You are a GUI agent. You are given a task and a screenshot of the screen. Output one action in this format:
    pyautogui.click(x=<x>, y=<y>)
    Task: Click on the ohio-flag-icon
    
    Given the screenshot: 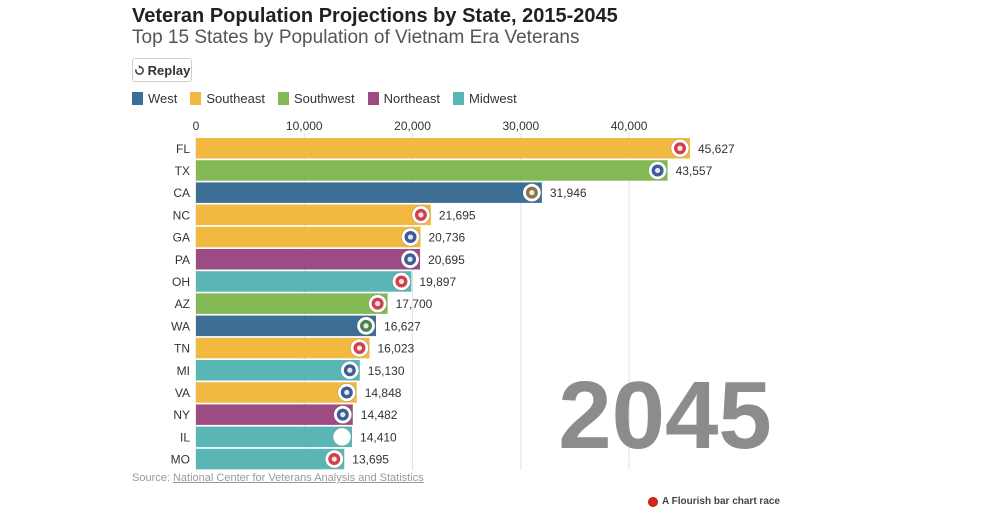 What is the action you would take?
    pyautogui.click(x=401, y=281)
    